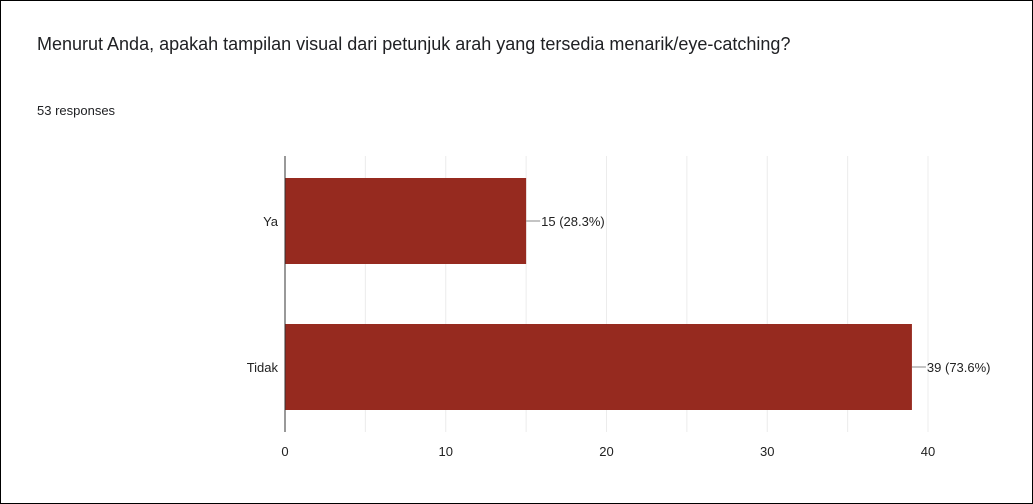  I want to click on x-tick-label: 20, so click(606, 451).